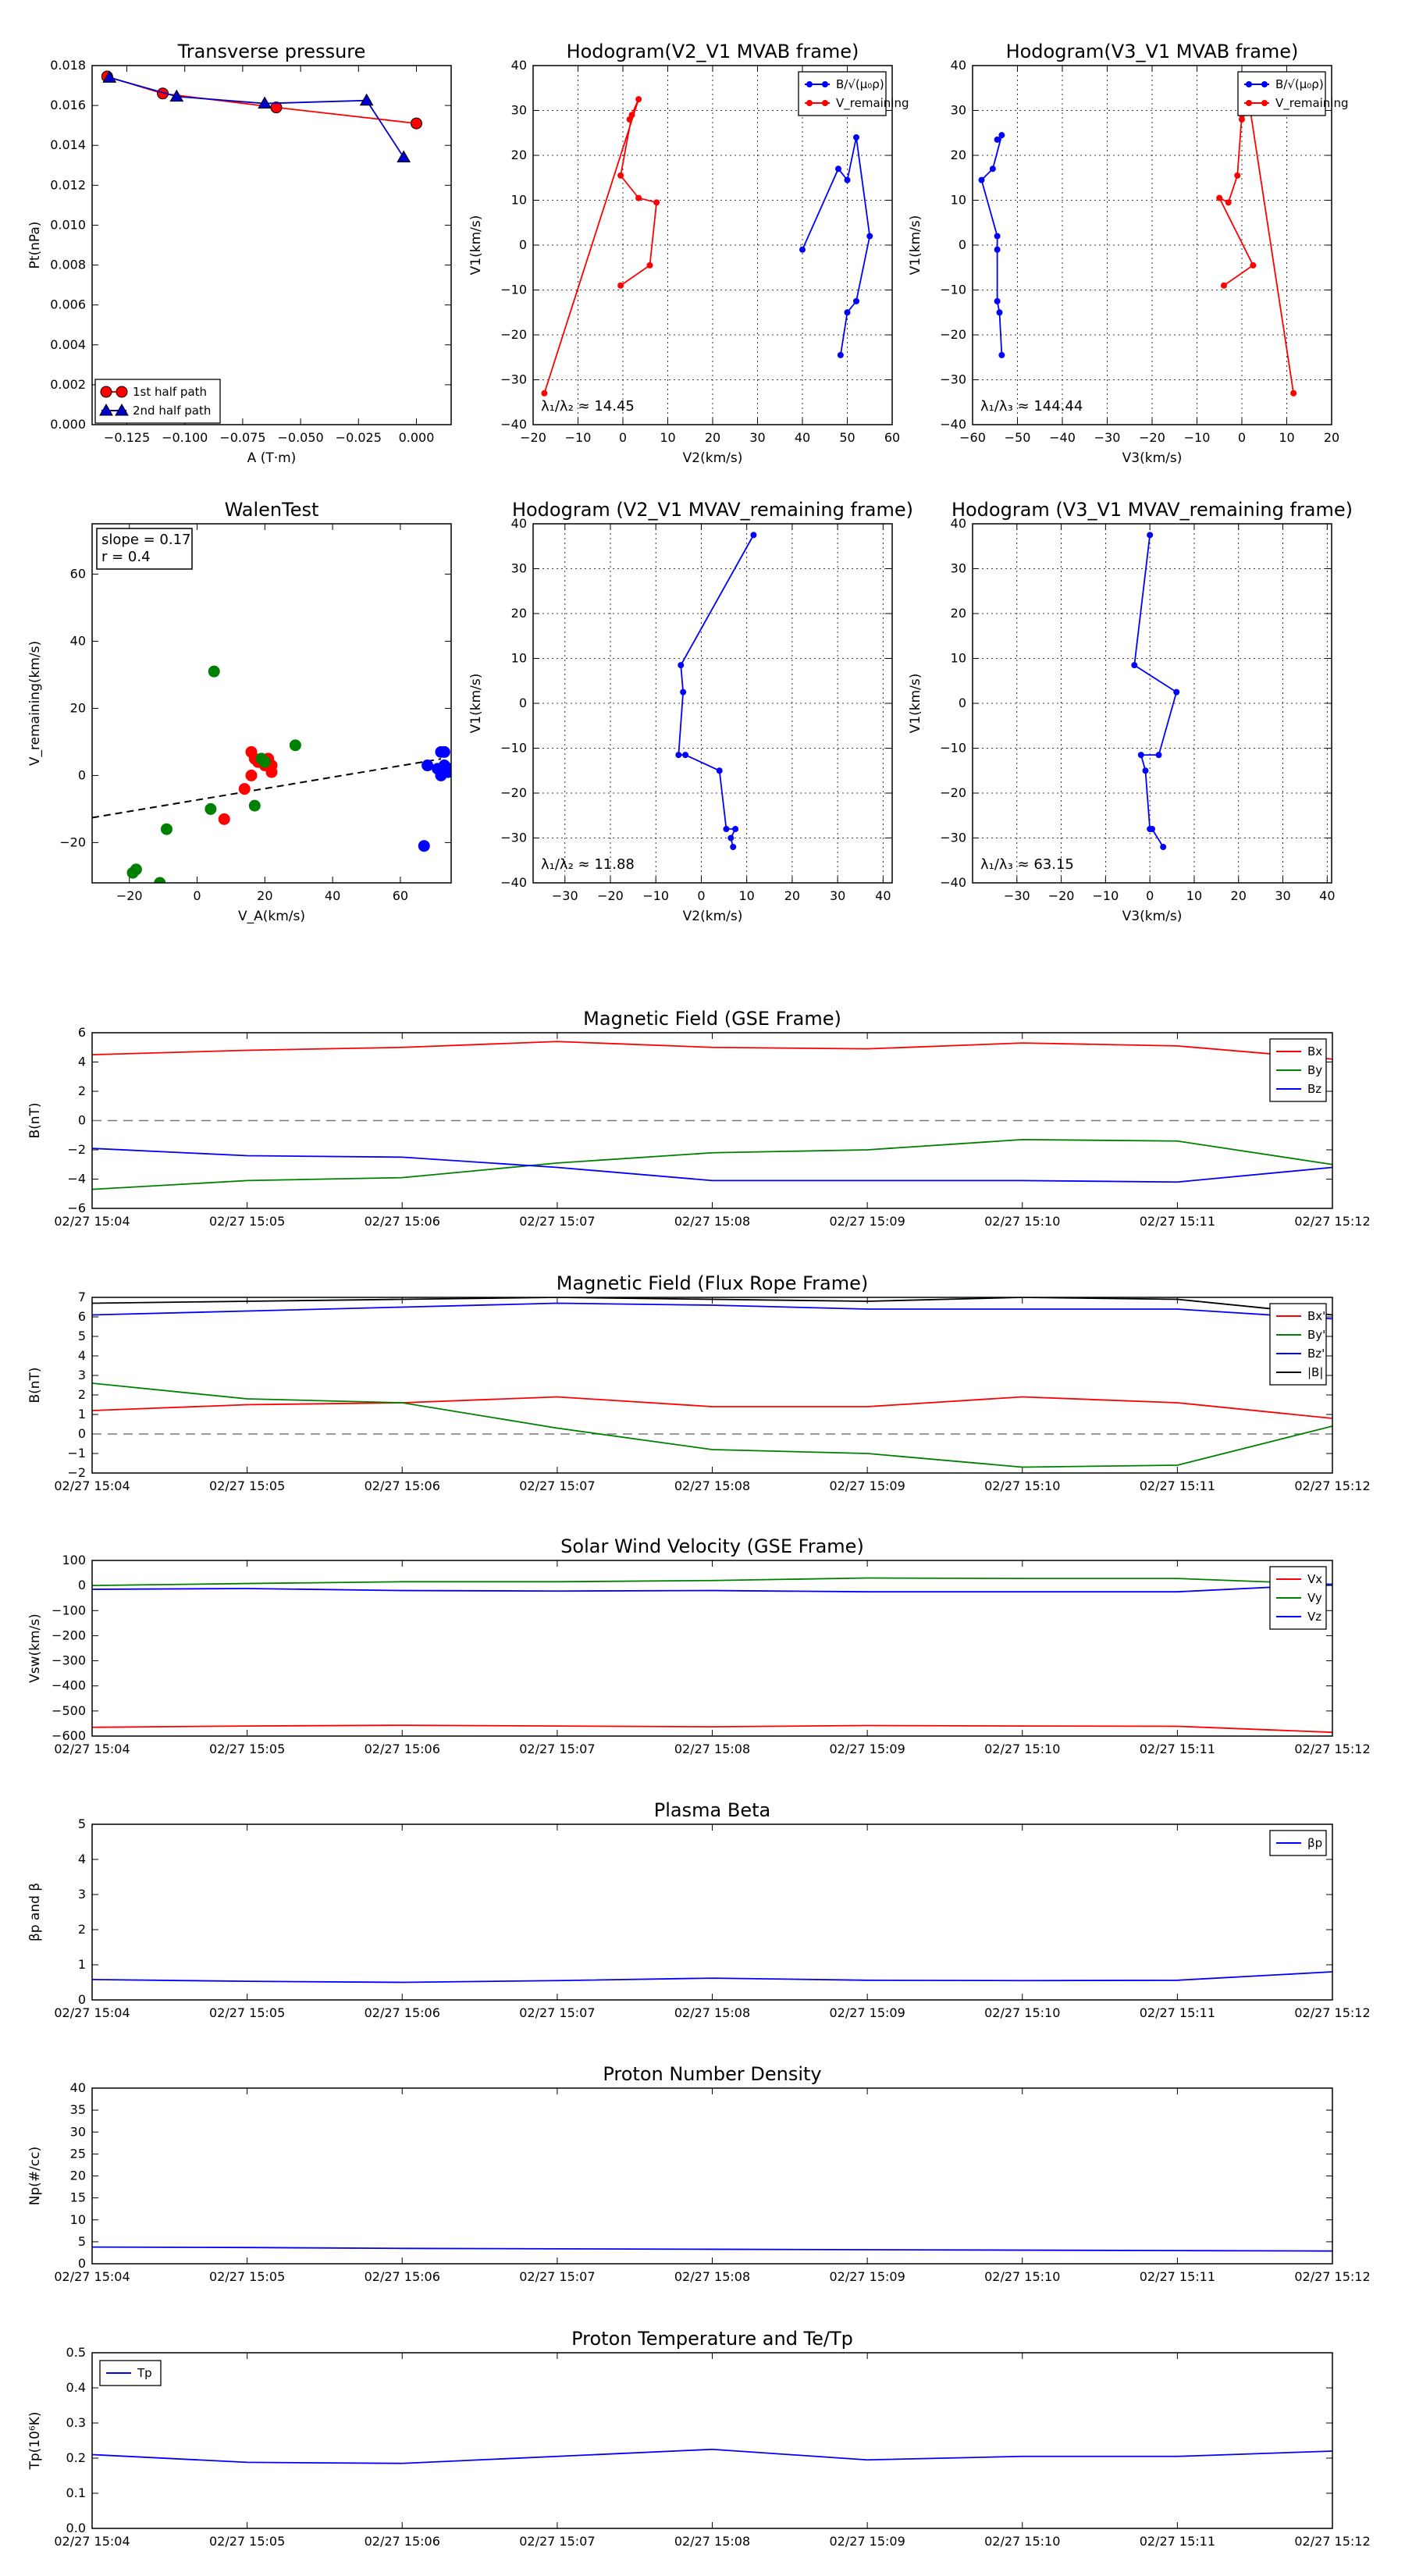  I want to click on x-tick-label: −0.125, so click(127, 437).